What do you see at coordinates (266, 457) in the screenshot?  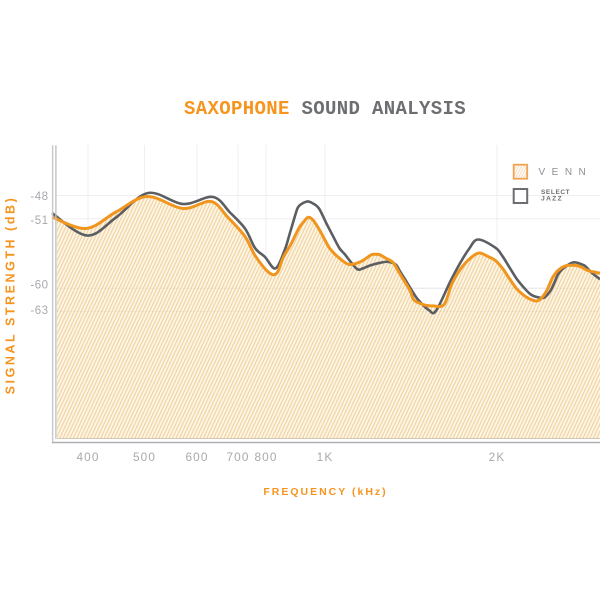 I see `svg-text: 800` at bounding box center [266, 457].